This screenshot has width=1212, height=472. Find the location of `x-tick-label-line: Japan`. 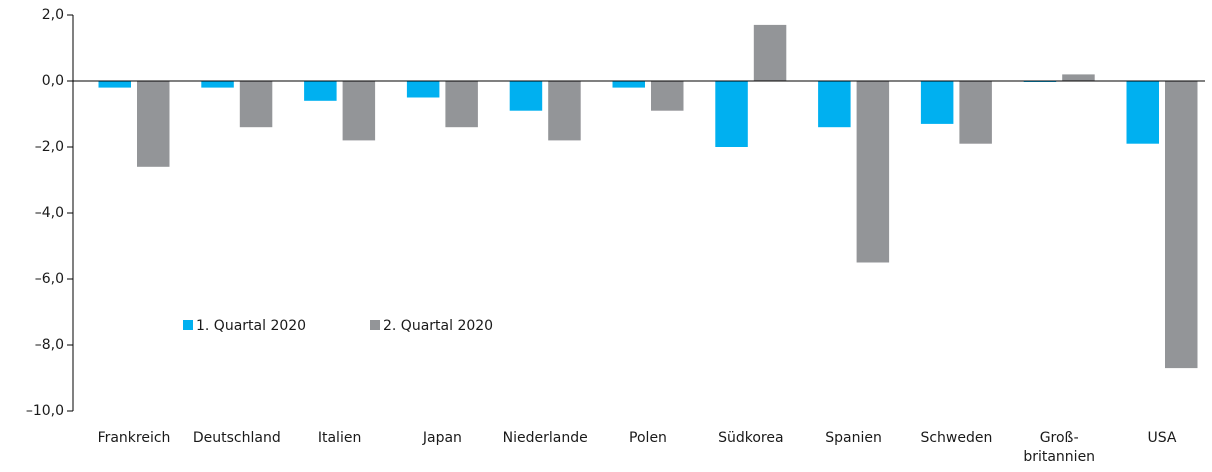

x-tick-label-line: Japan is located at coordinates (442, 438).